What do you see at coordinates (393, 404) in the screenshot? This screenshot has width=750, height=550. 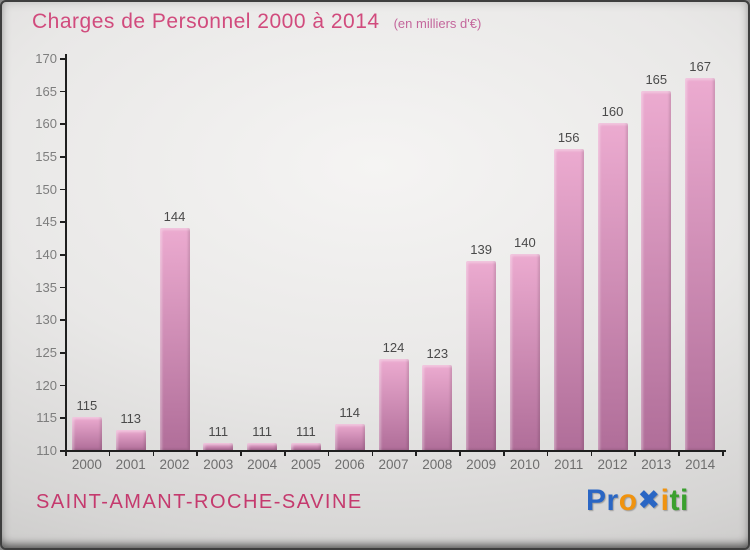 I see `bar-2007` at bounding box center [393, 404].